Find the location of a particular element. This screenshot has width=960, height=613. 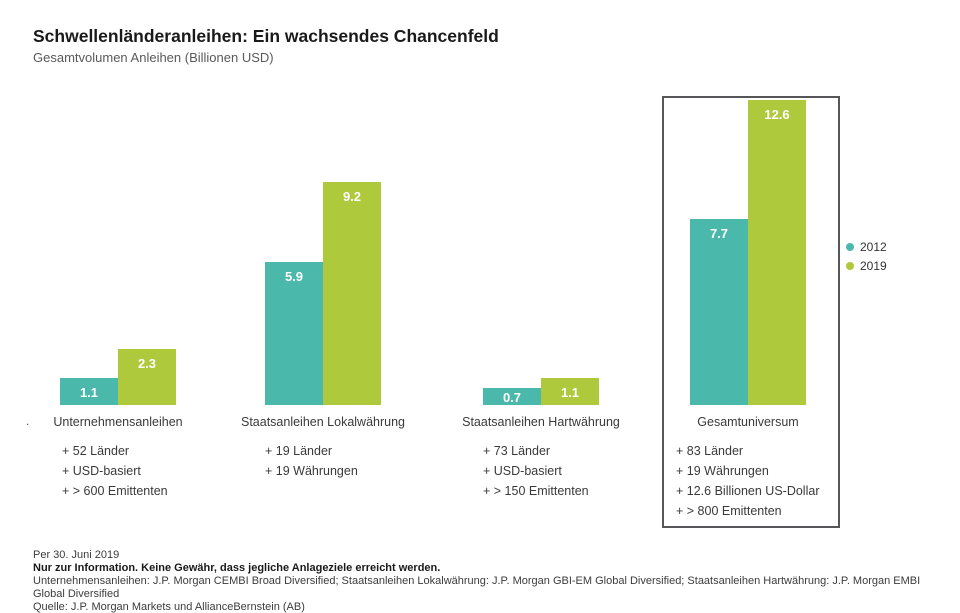

chart-legend: 2012 2019 is located at coordinates (866, 259).